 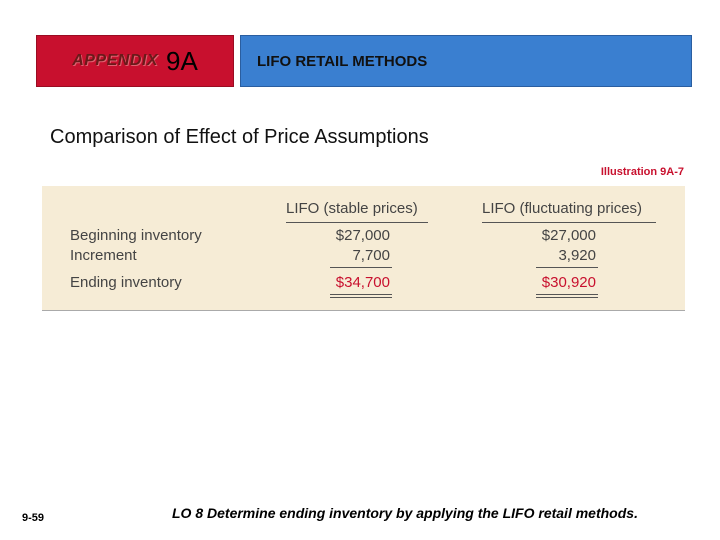 I want to click on header-underline-fluctuating, so click(x=569, y=222).